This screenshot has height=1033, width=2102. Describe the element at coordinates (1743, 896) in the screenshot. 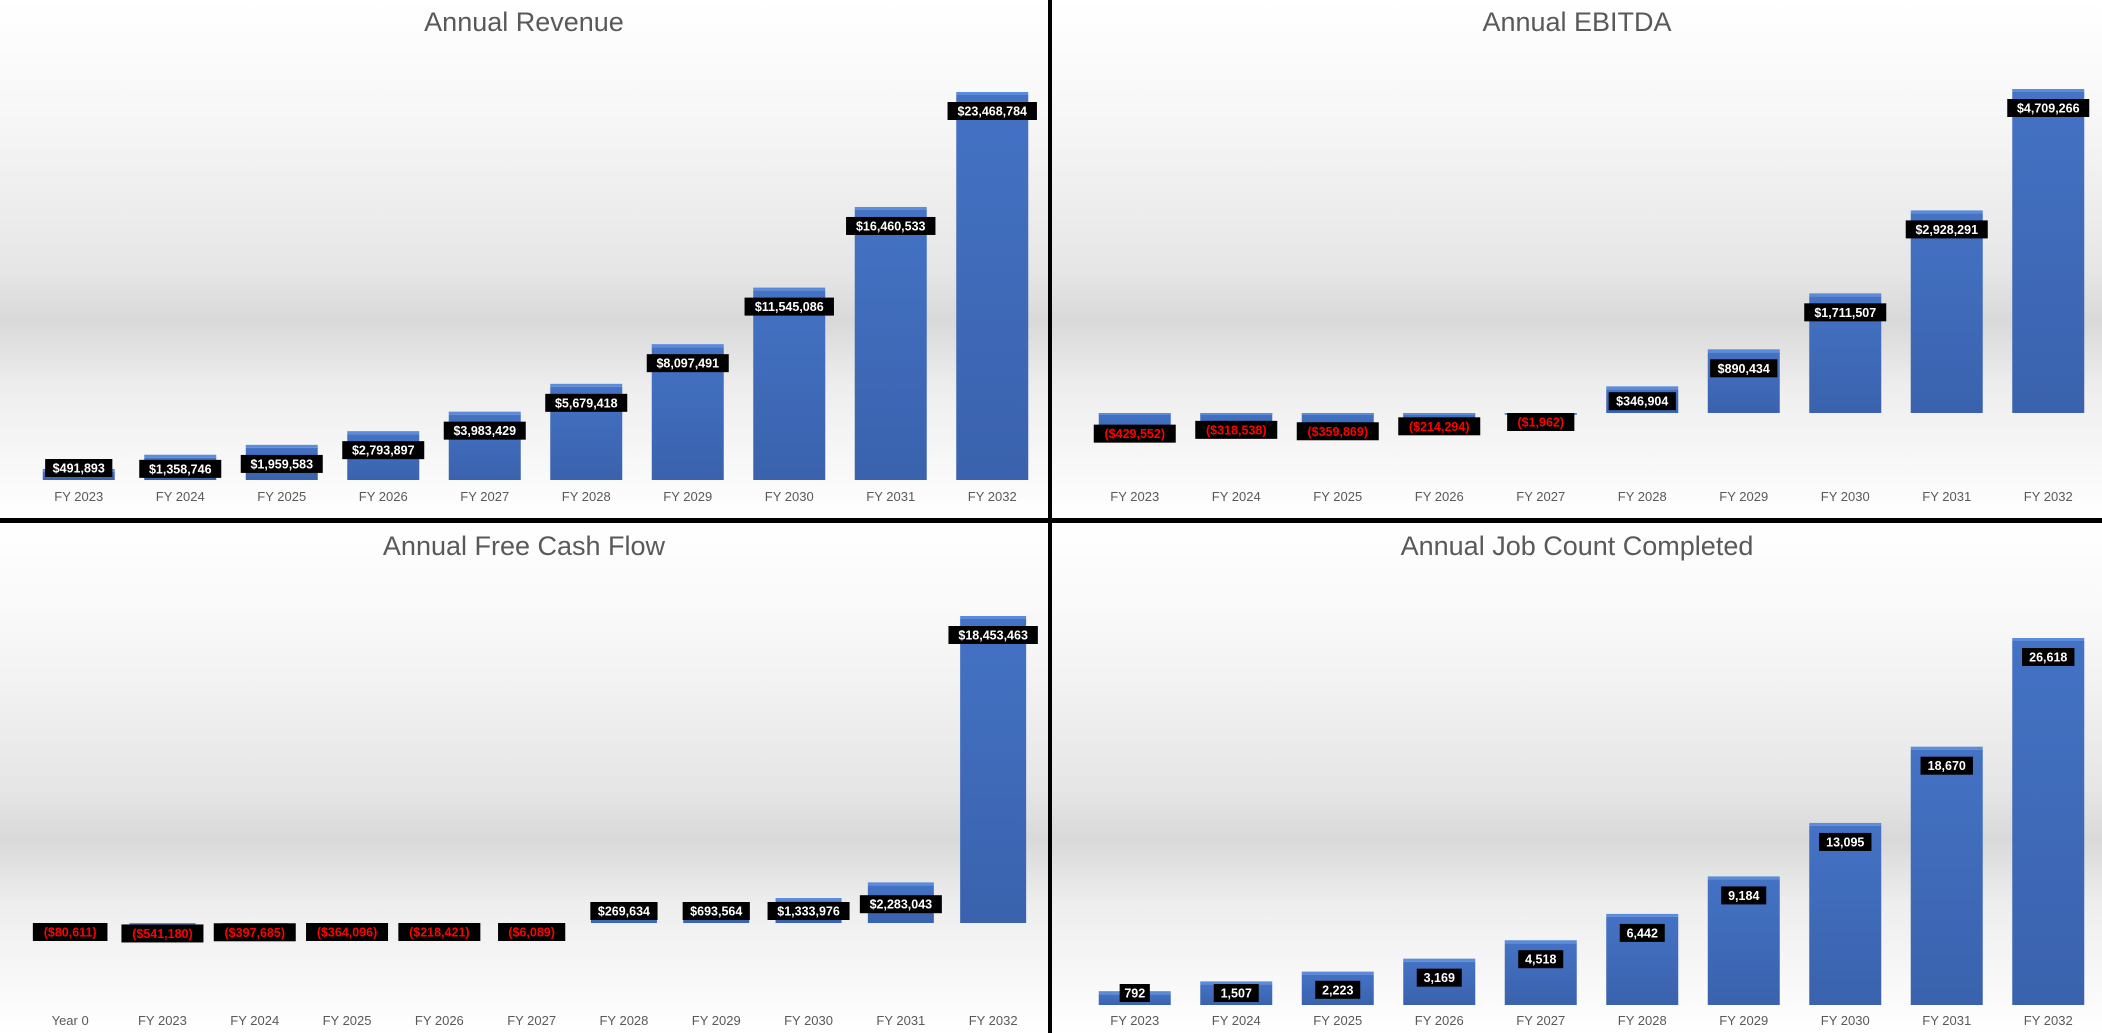

I see `data-label: 9,184` at that location.